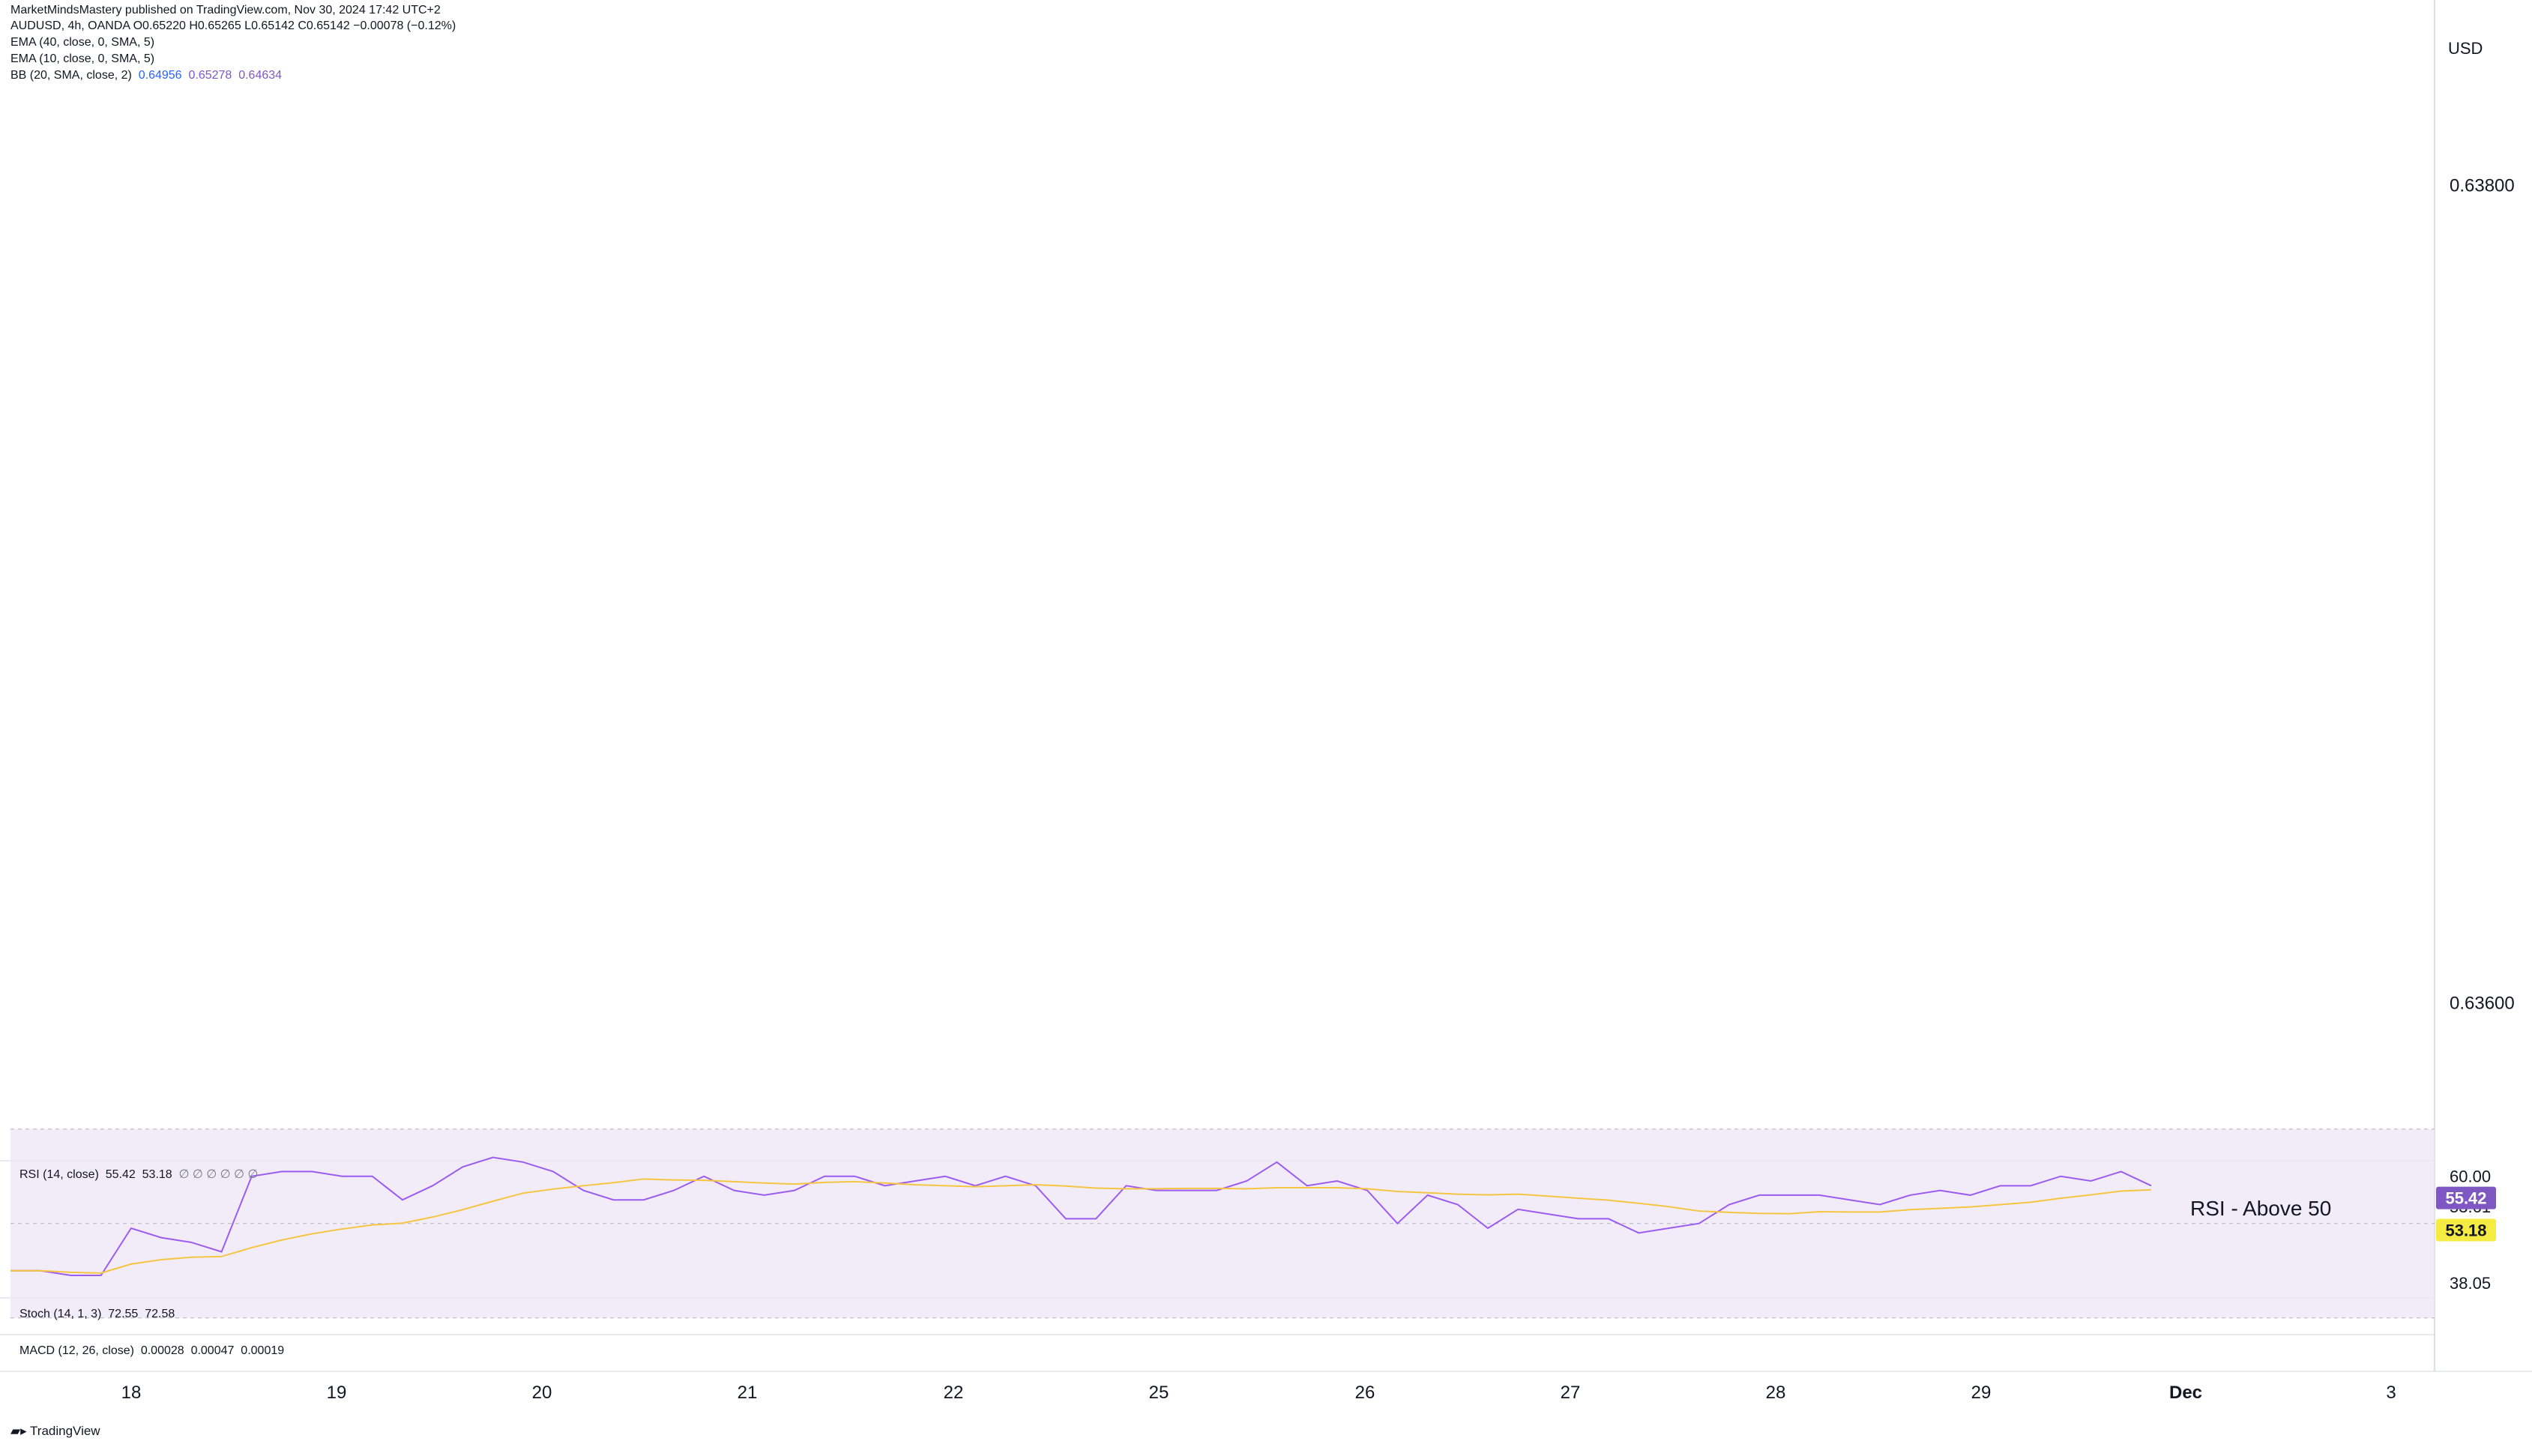 The image size is (2532, 1456). What do you see at coordinates (2391, 1393) in the screenshot?
I see `time-tick-label: 3` at bounding box center [2391, 1393].